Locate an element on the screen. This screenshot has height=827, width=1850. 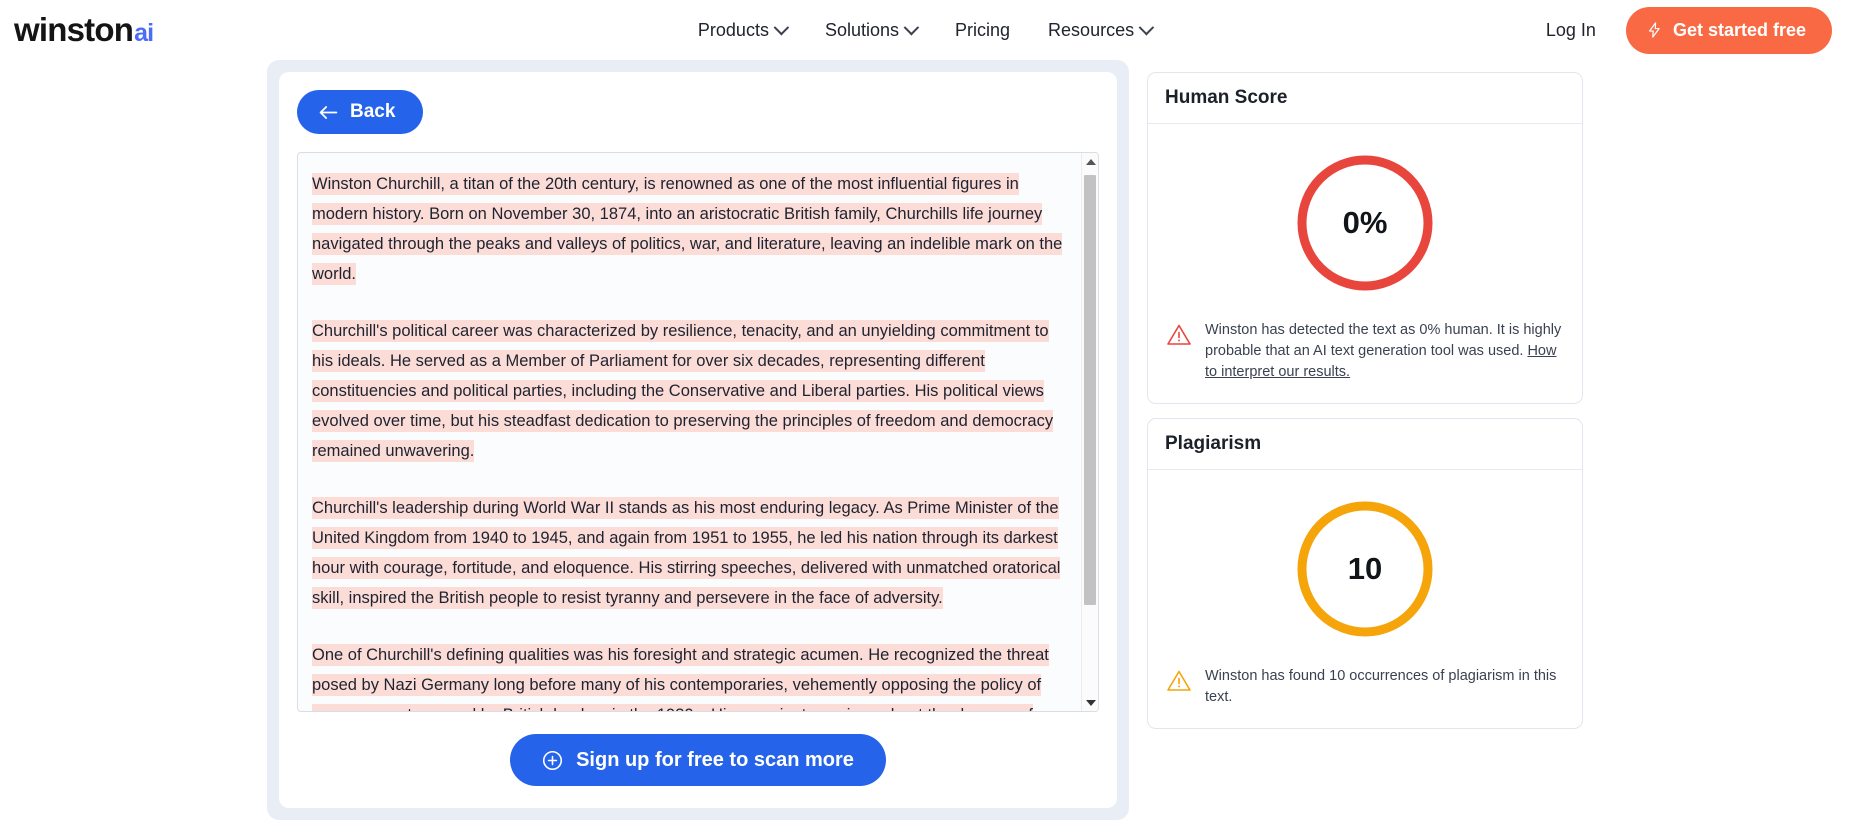
scrollbar-thumb is located at coordinates (1090, 390).